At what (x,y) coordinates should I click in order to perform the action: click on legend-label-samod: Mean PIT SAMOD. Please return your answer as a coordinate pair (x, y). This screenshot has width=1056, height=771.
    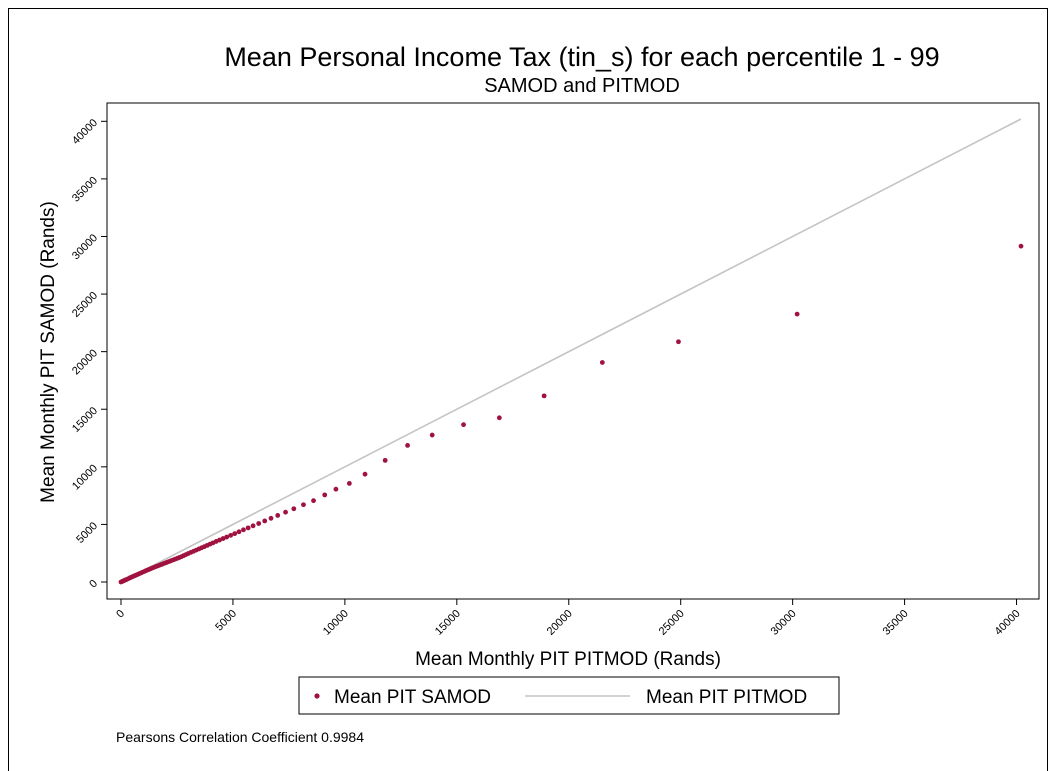
    Looking at the image, I should click on (412, 697).